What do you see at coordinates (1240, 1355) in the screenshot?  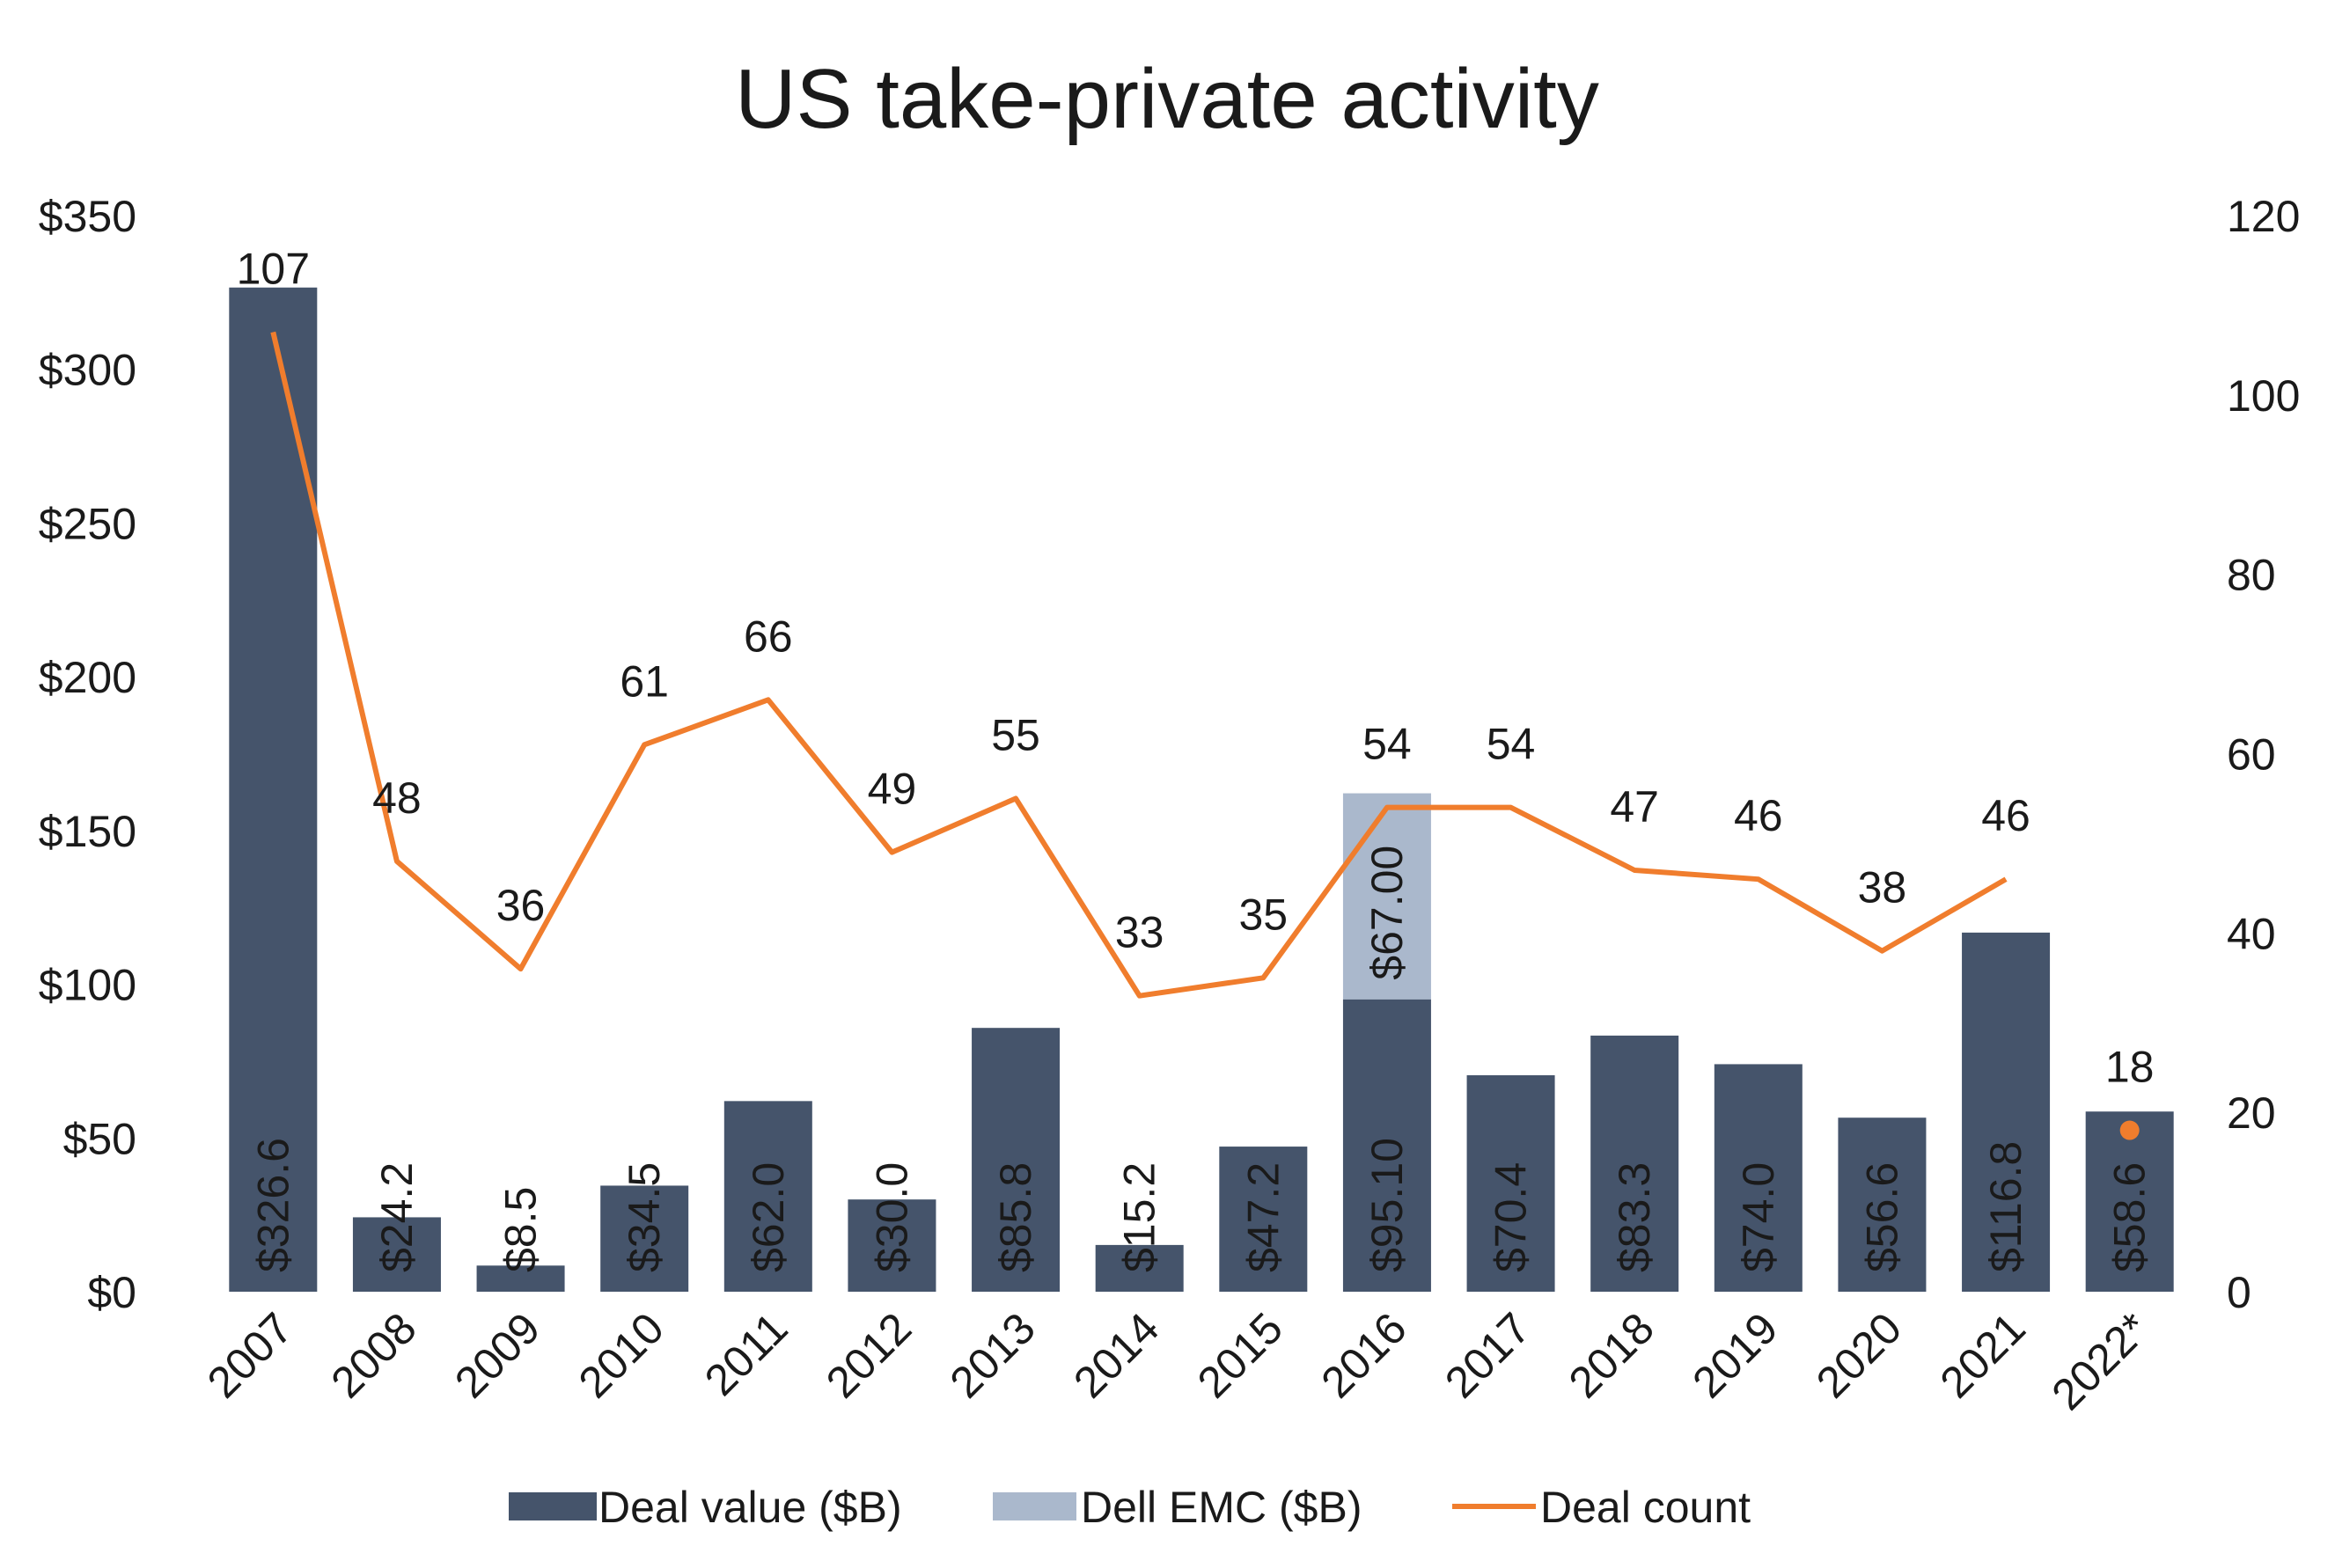 I see `x-axis-tick-label: 2015` at bounding box center [1240, 1355].